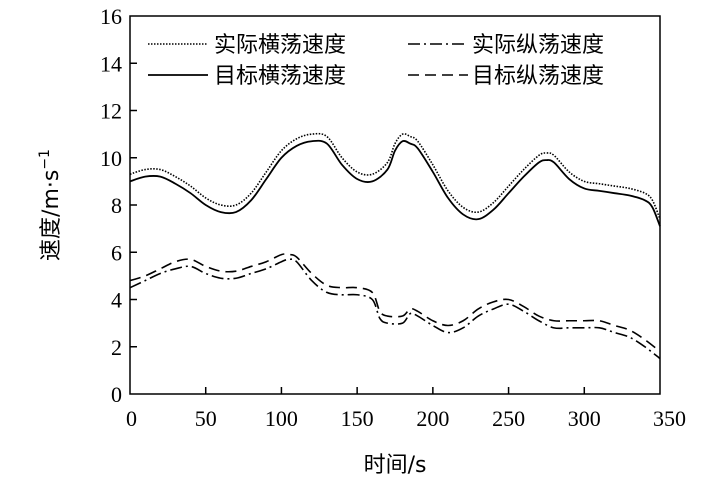 The height and width of the screenshot is (483, 709). What do you see at coordinates (116, 394) in the screenshot?
I see `y-tick-label: 0` at bounding box center [116, 394].